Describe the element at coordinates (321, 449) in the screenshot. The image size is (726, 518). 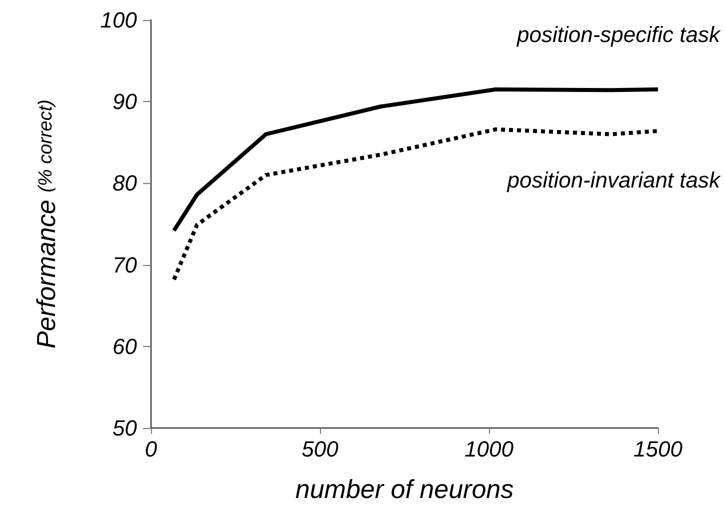
I see `x-tick-label: 500` at that location.